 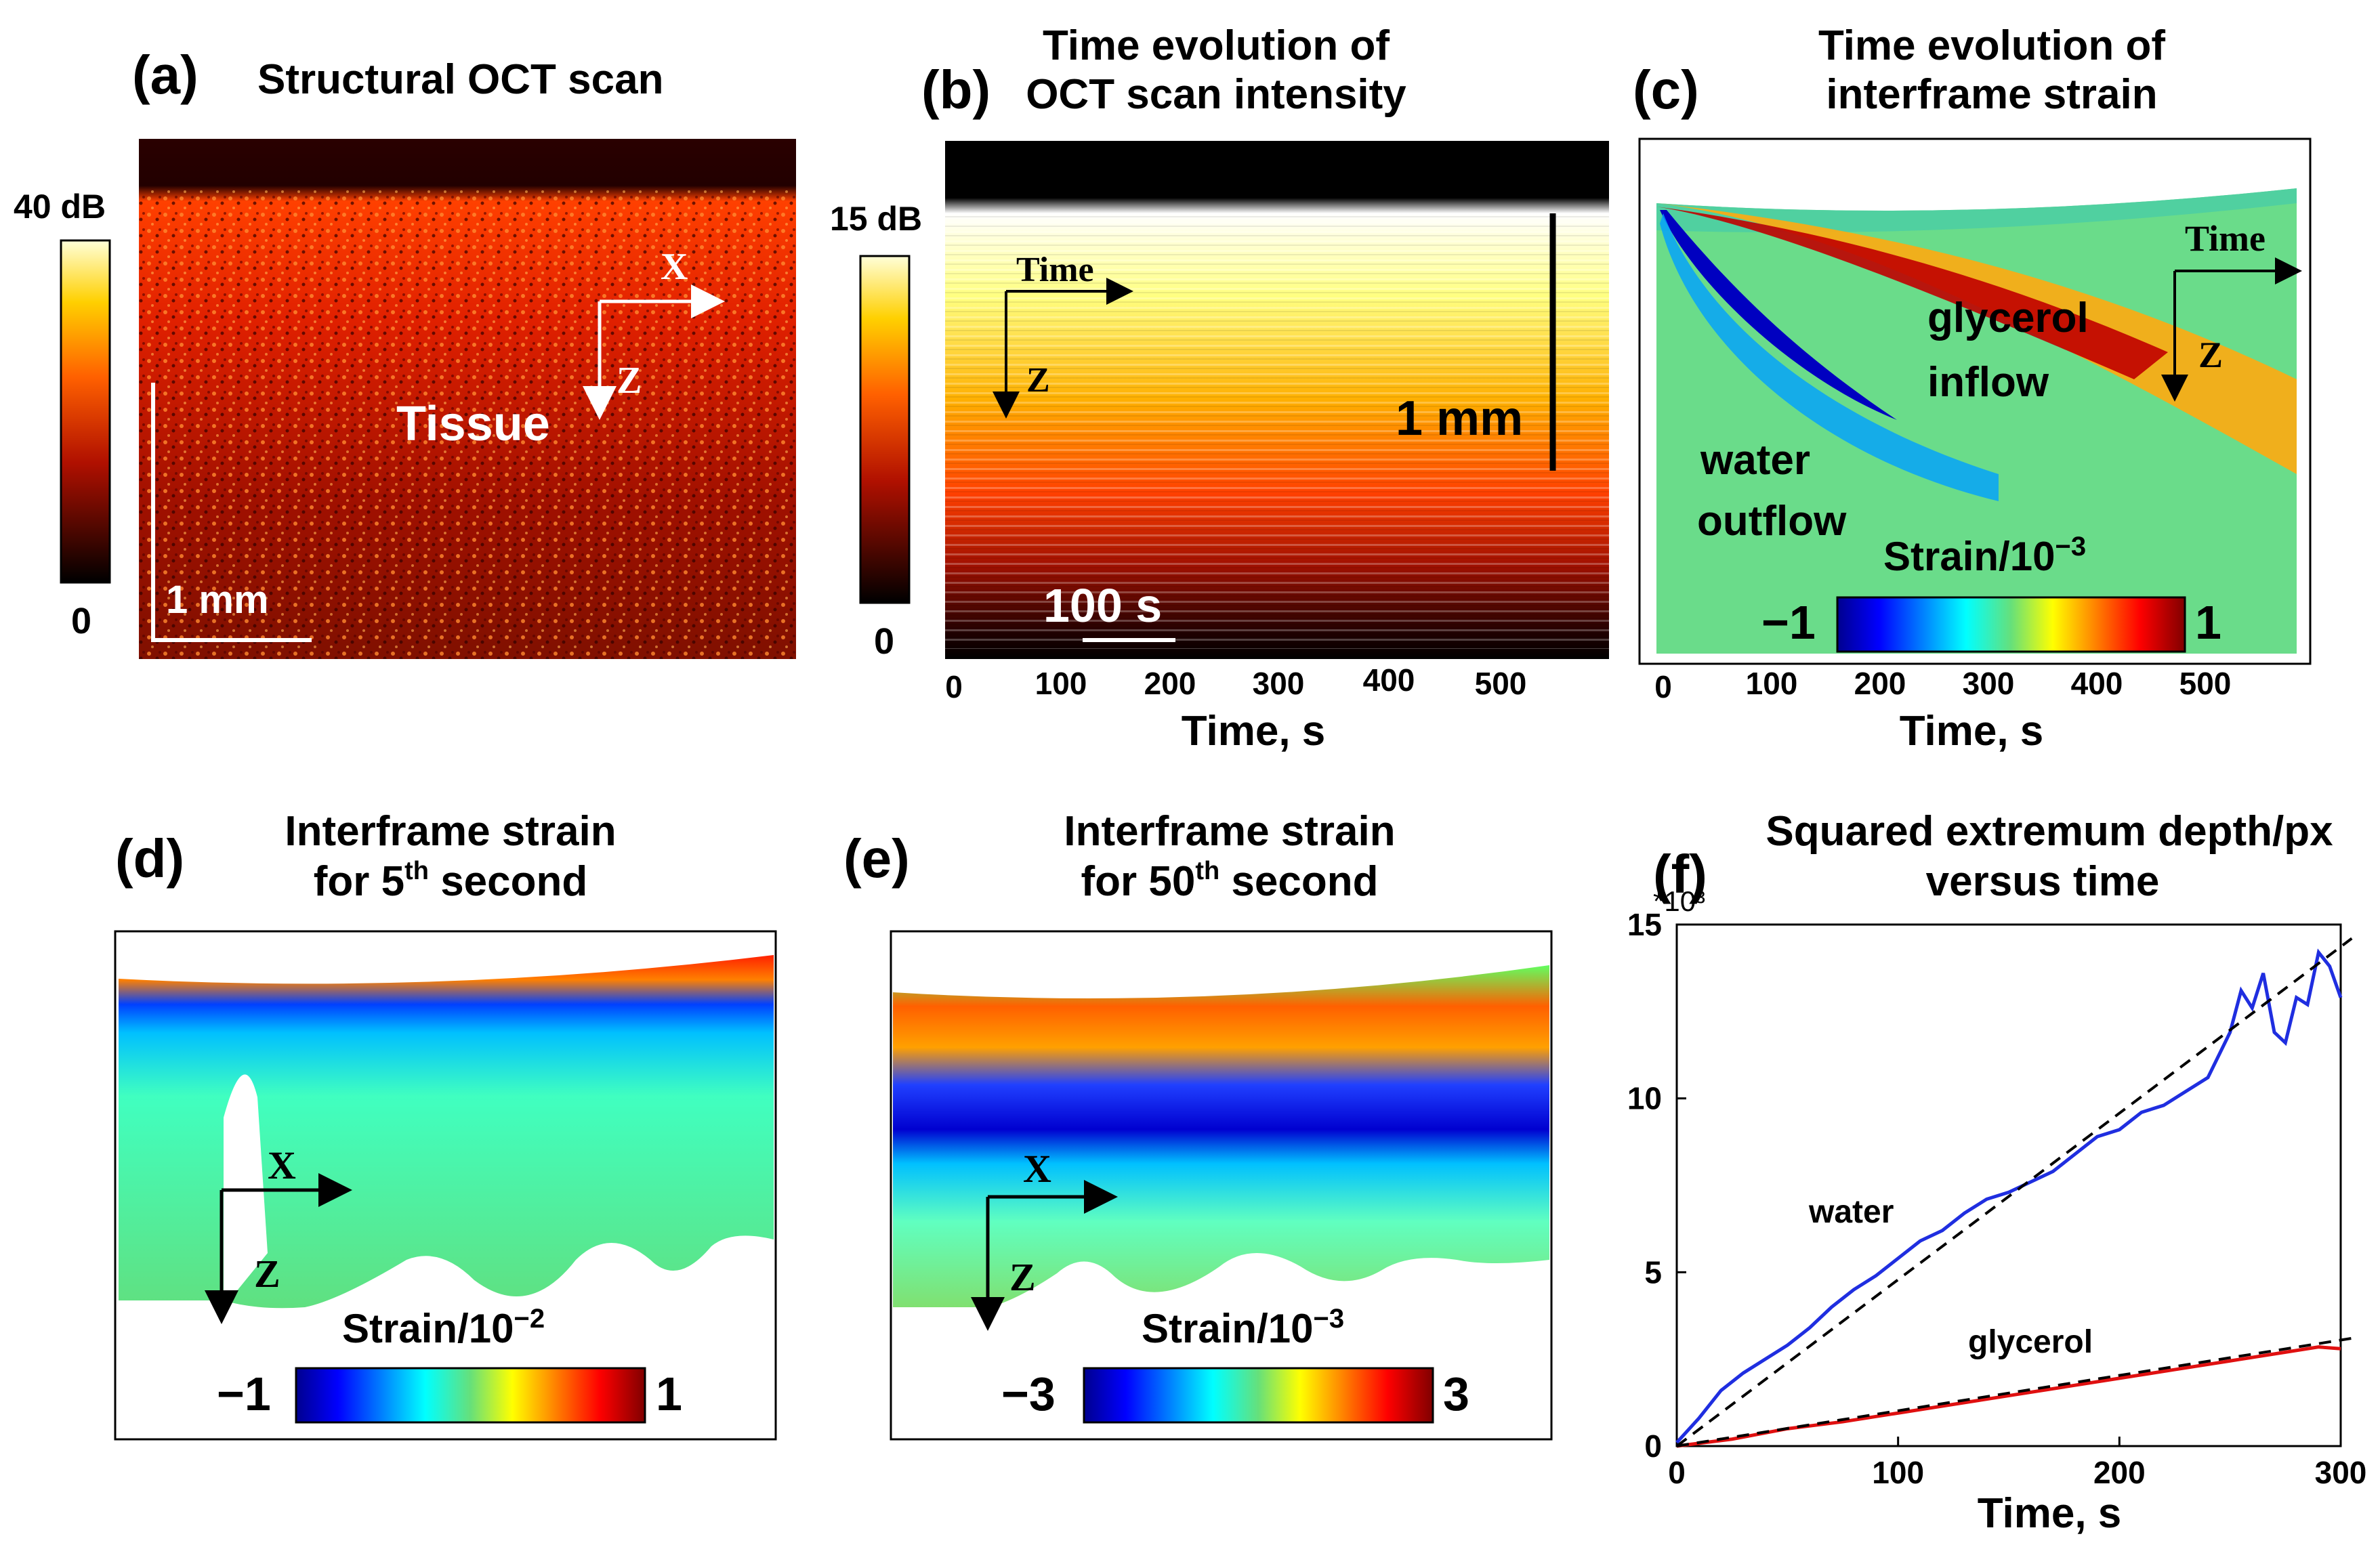 I want to click on panel-d-letter: (d), so click(x=149, y=859).